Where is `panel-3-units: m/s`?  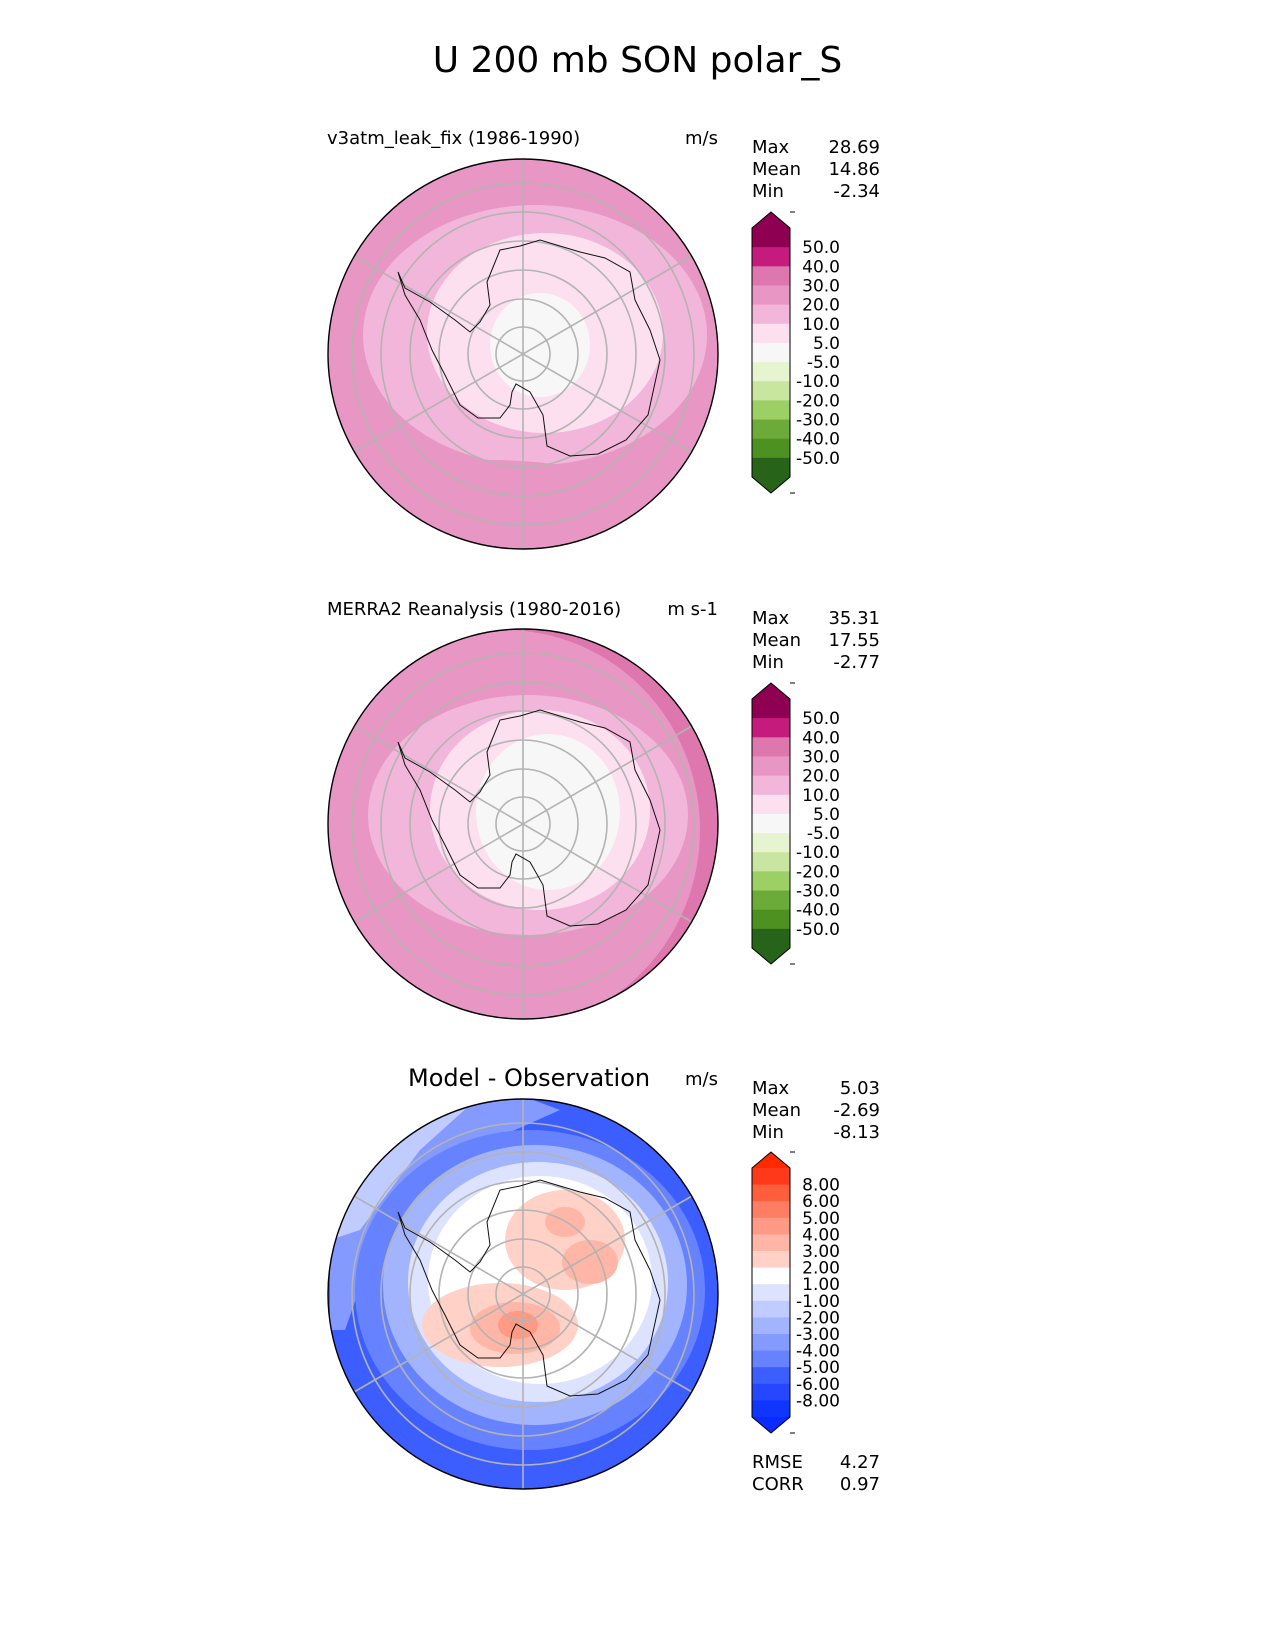 panel-3-units: m/s is located at coordinates (701, 1079).